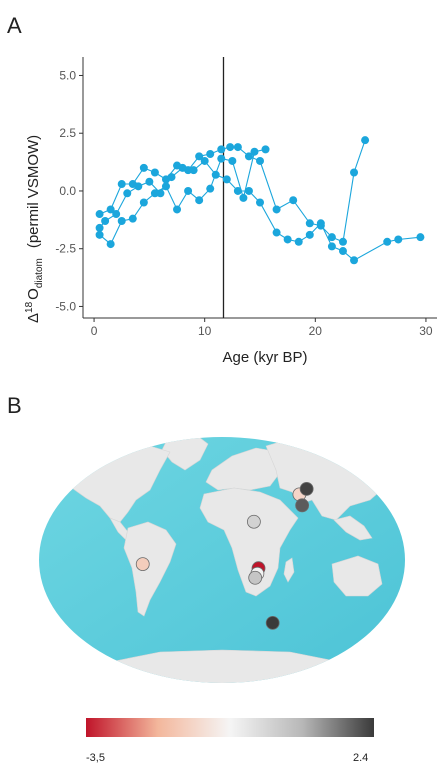  What do you see at coordinates (316, 331) in the screenshot?
I see `x-tick-label: 20` at bounding box center [316, 331].